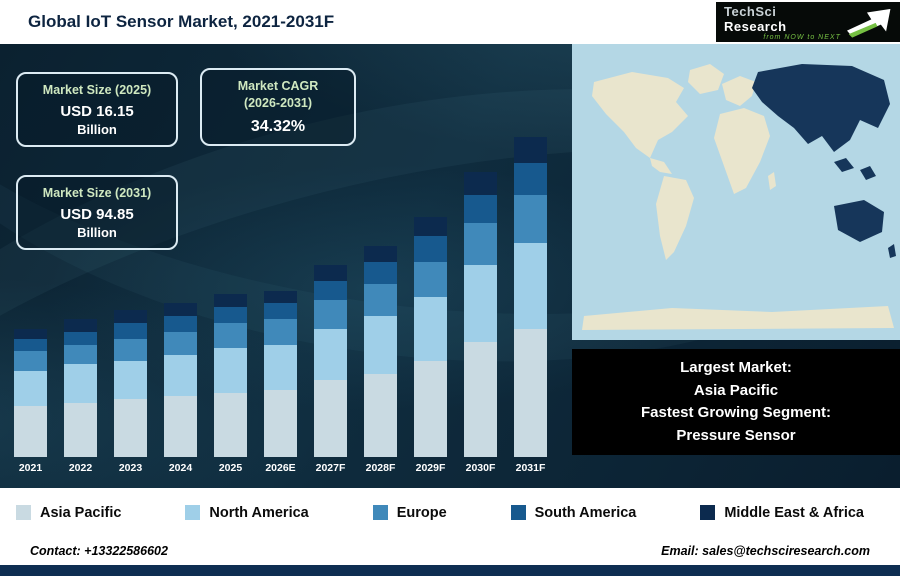  Describe the element at coordinates (278, 107) in the screenshot. I see `market-cagr-box: Market CAGR (2026-2031) 34.32%` at that location.